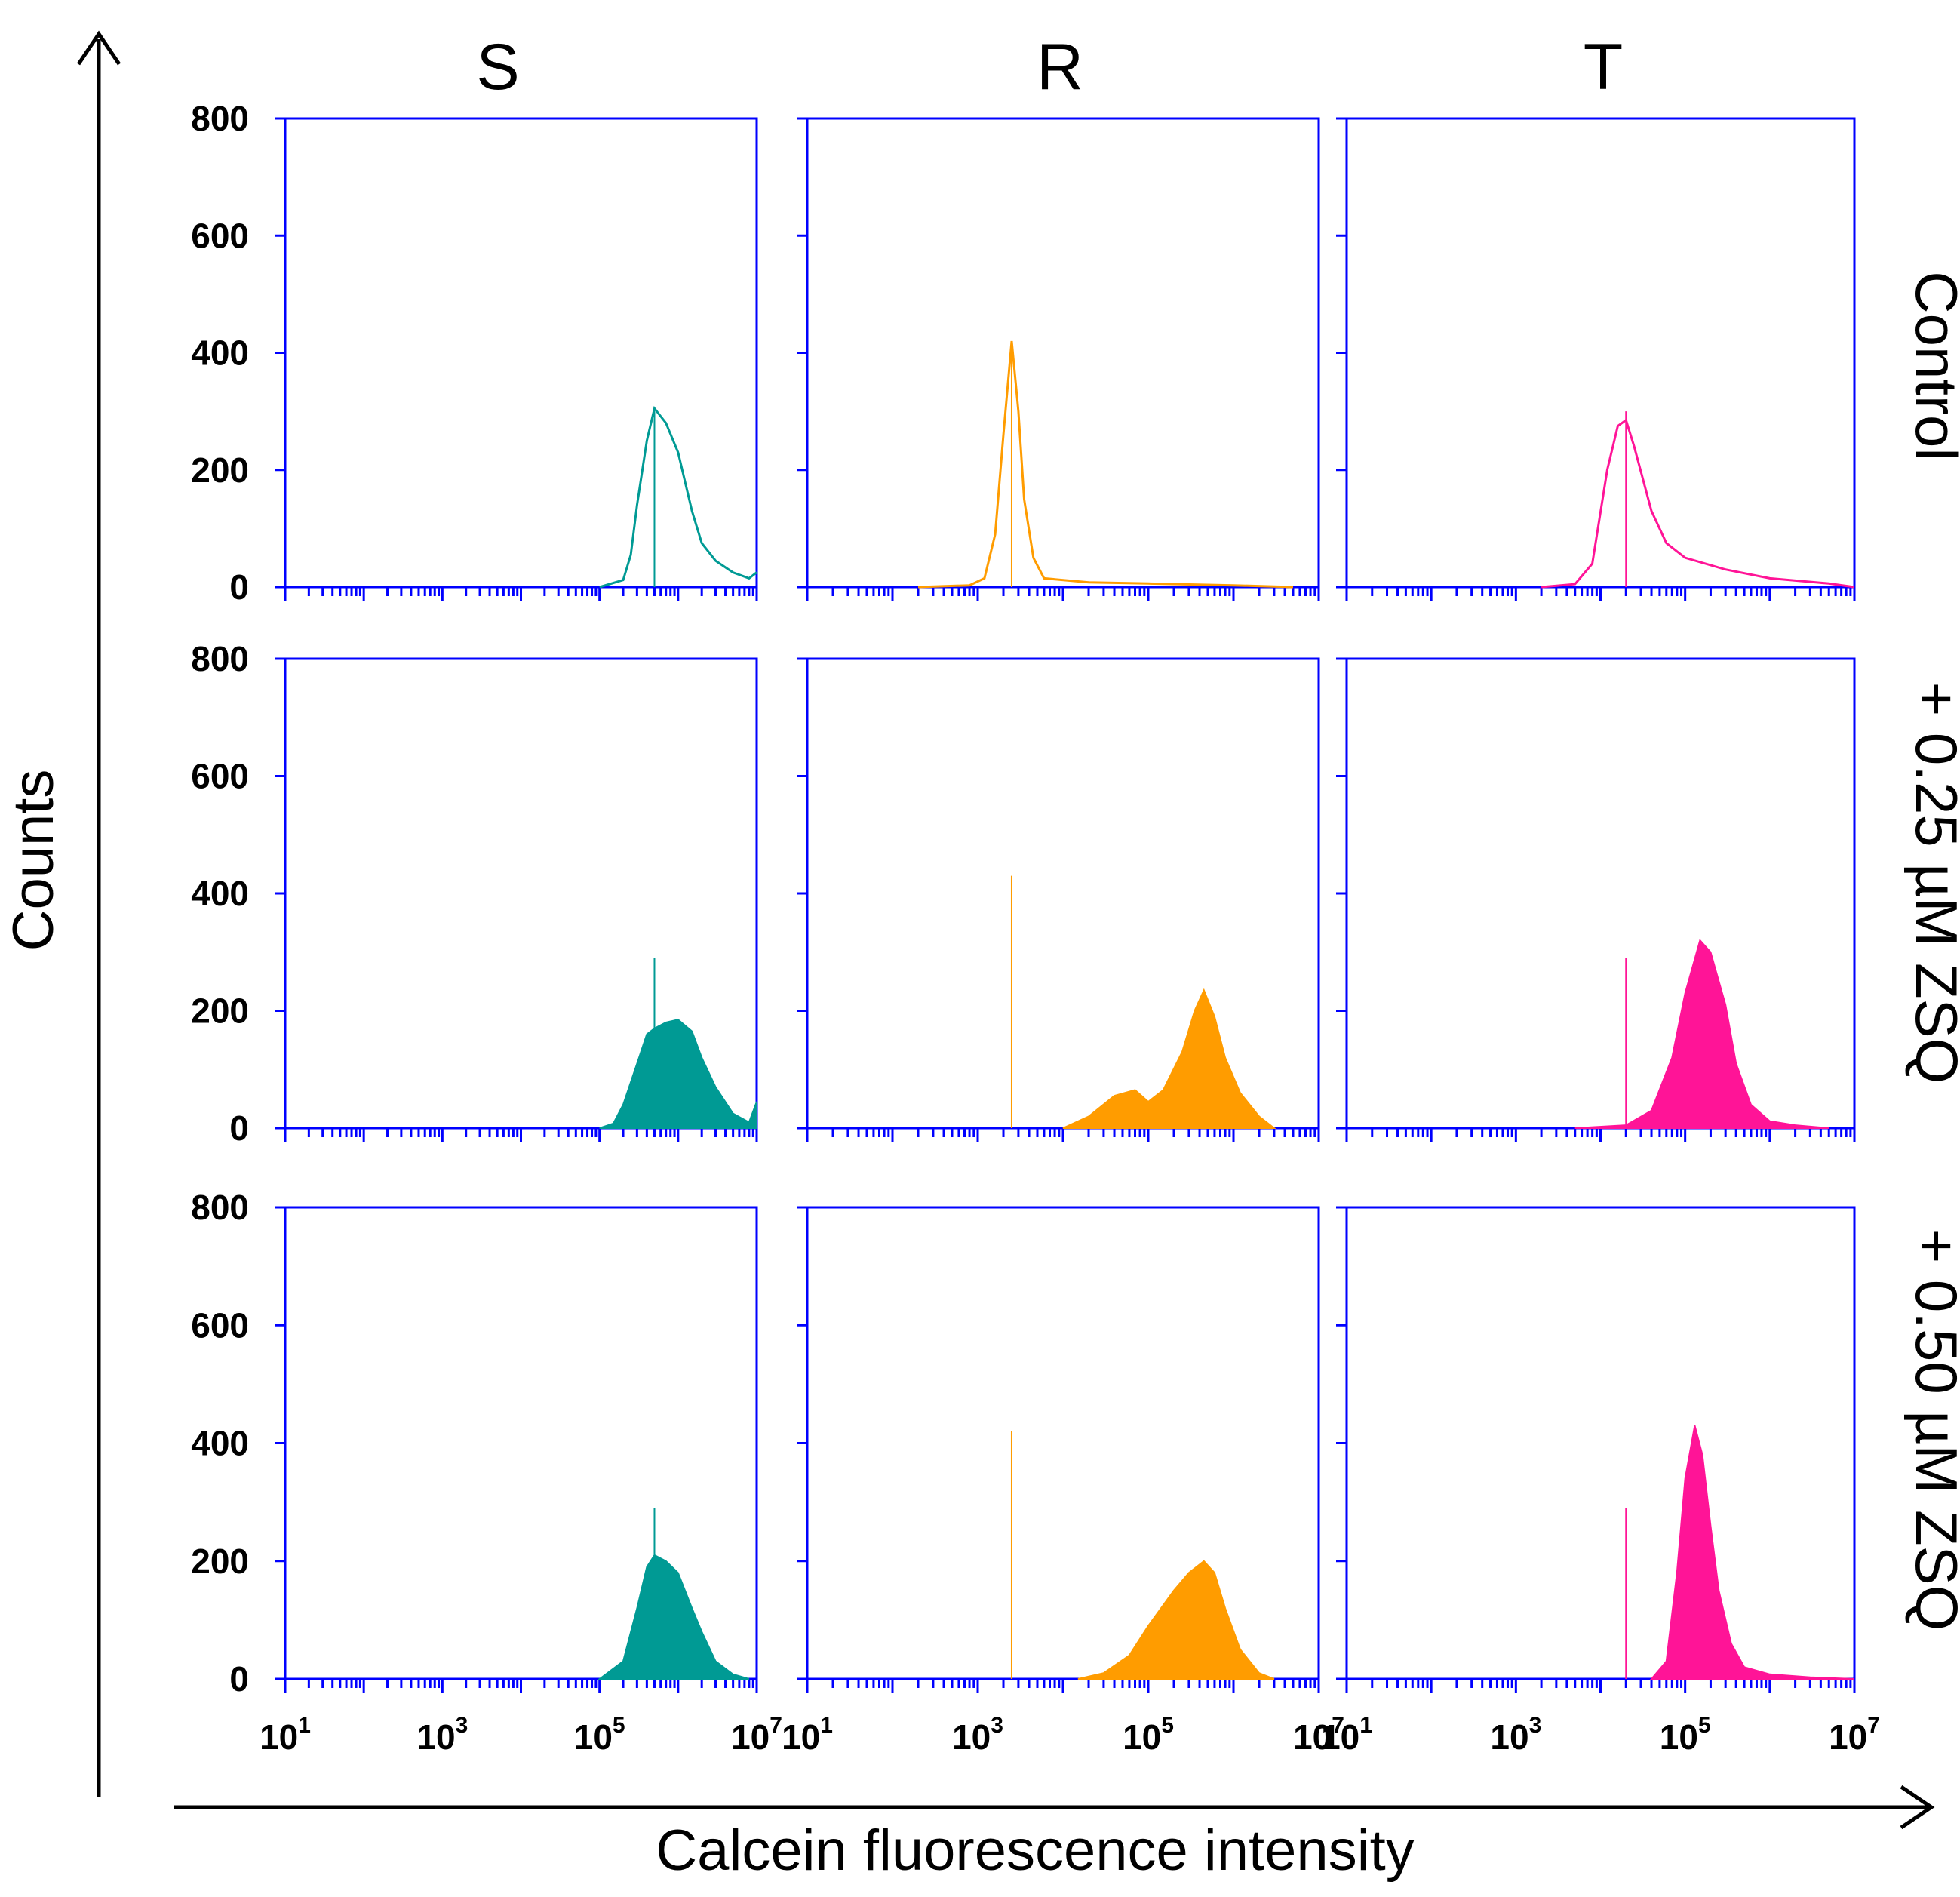  What do you see at coordinates (1060, 67) in the screenshot?
I see `column-title-r: R` at bounding box center [1060, 67].